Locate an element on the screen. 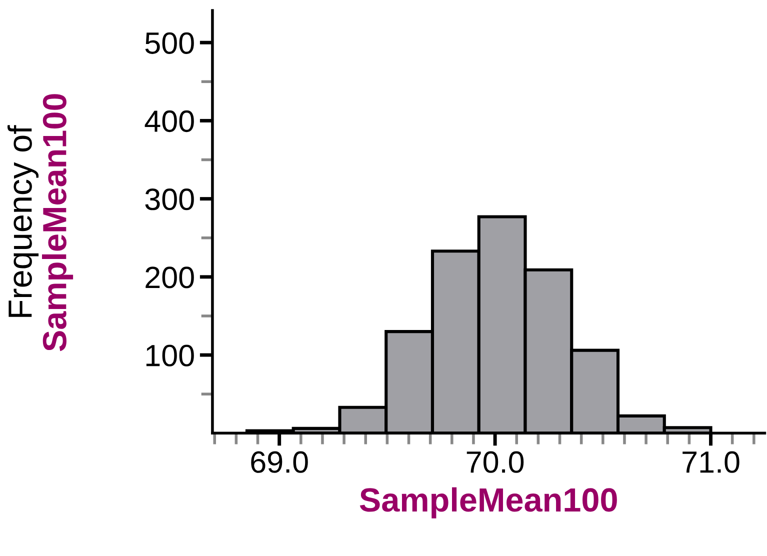 The image size is (767, 556). x-tick-label: 71.0 is located at coordinates (711, 462).